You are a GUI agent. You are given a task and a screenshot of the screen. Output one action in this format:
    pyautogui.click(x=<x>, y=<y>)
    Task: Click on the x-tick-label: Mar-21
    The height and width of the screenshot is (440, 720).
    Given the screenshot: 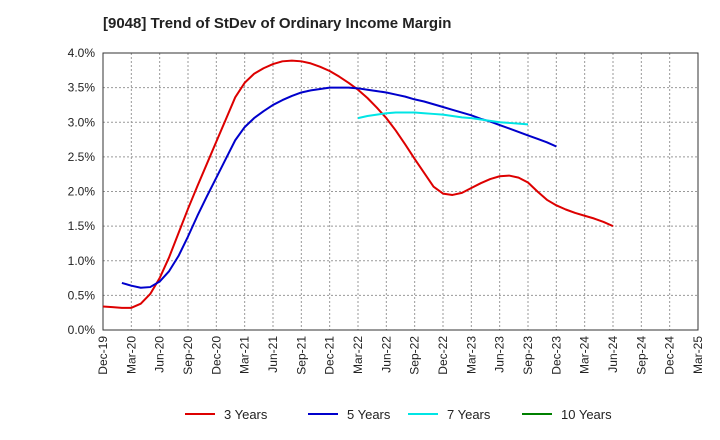 What is the action you would take?
    pyautogui.click(x=245, y=355)
    